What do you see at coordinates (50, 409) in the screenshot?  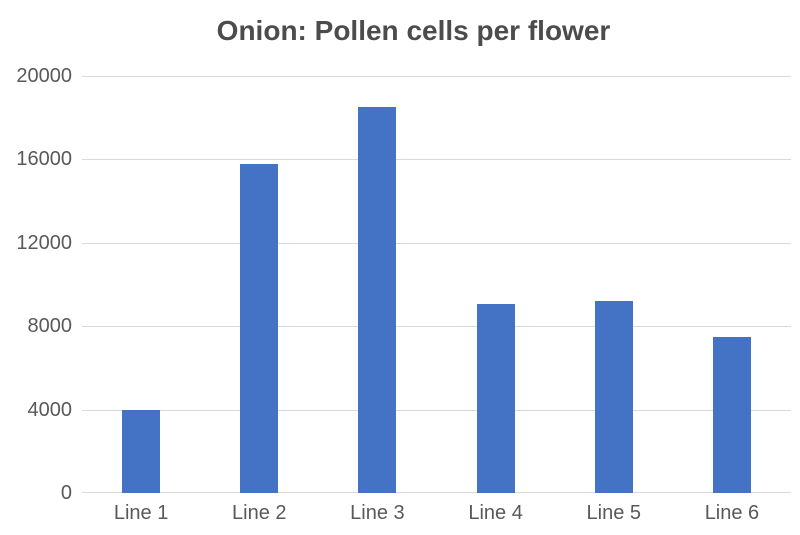 I see `y-tick-label: 4000` at bounding box center [50, 409].